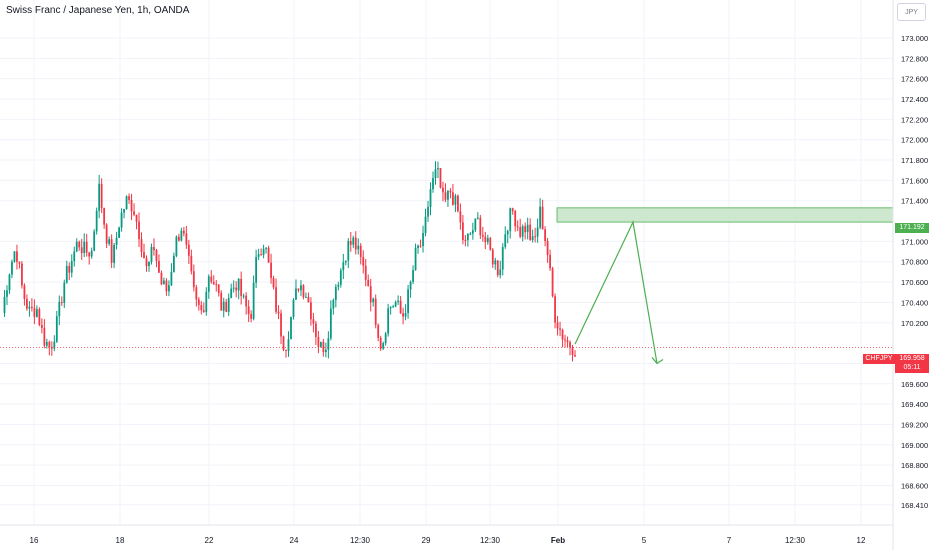  Describe the element at coordinates (914, 445) in the screenshot. I see `price-tick-label: 169.000` at that location.